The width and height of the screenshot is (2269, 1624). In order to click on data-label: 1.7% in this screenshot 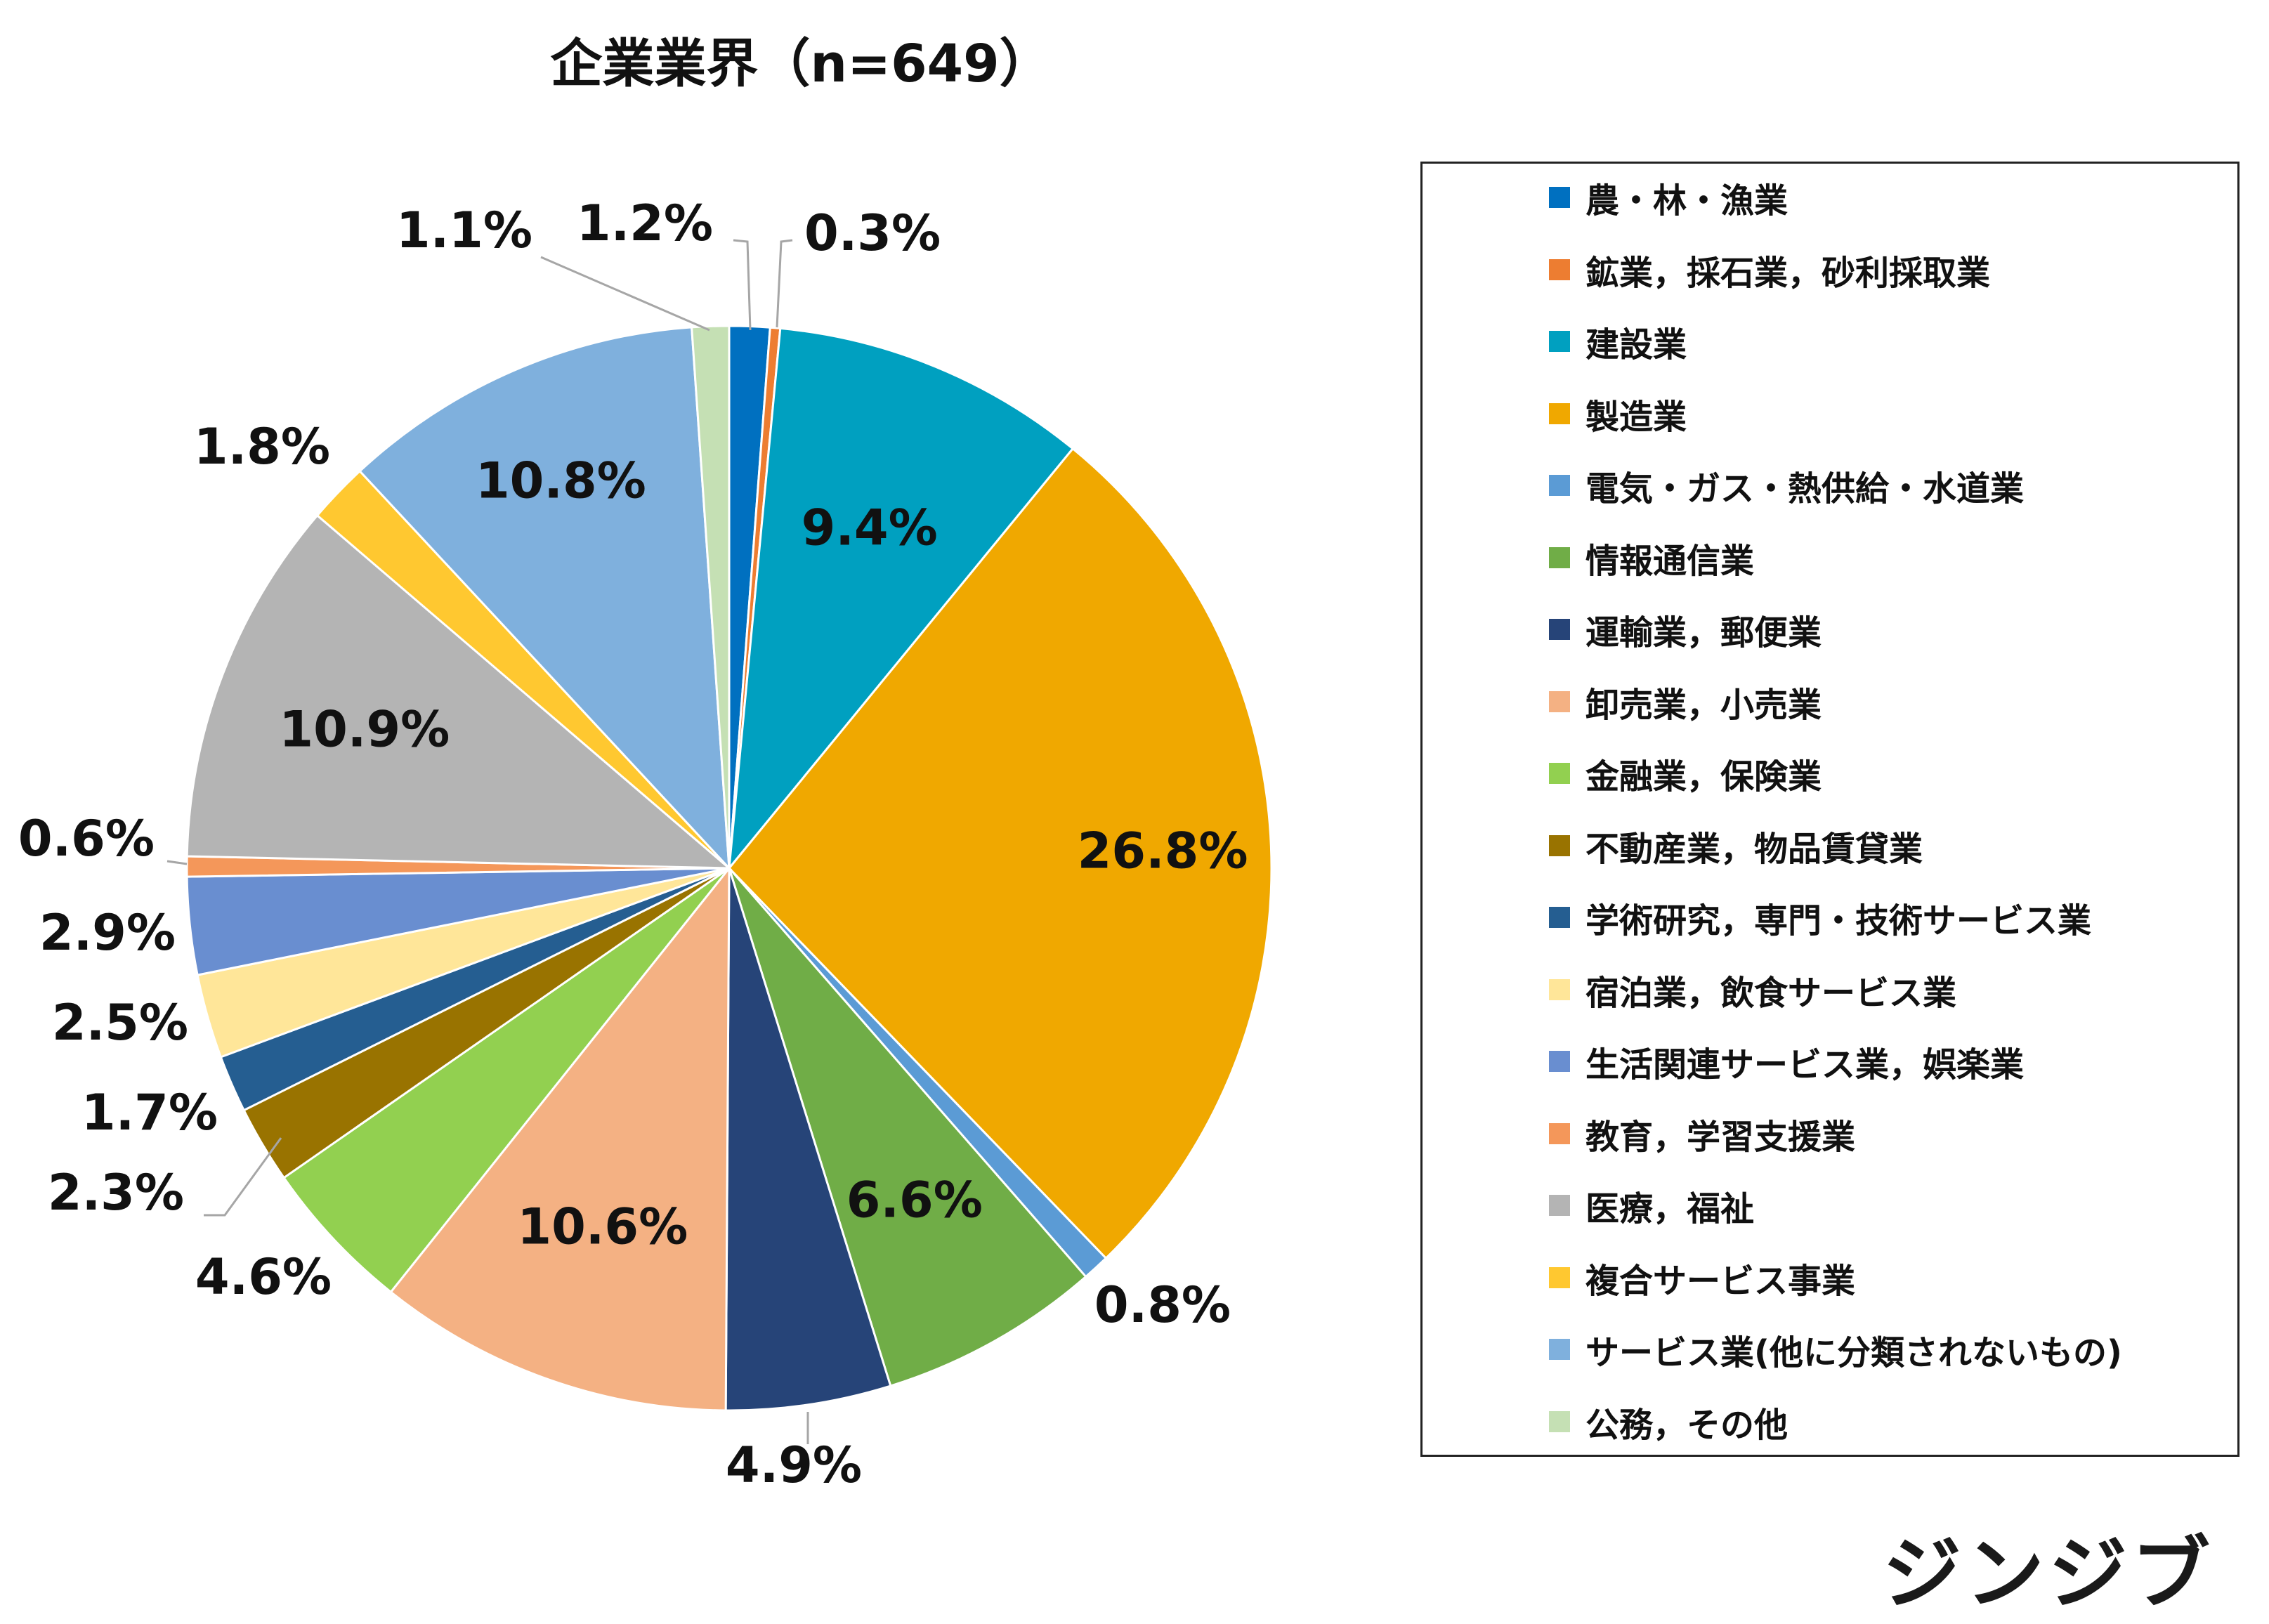, I will do `click(150, 1112)`.